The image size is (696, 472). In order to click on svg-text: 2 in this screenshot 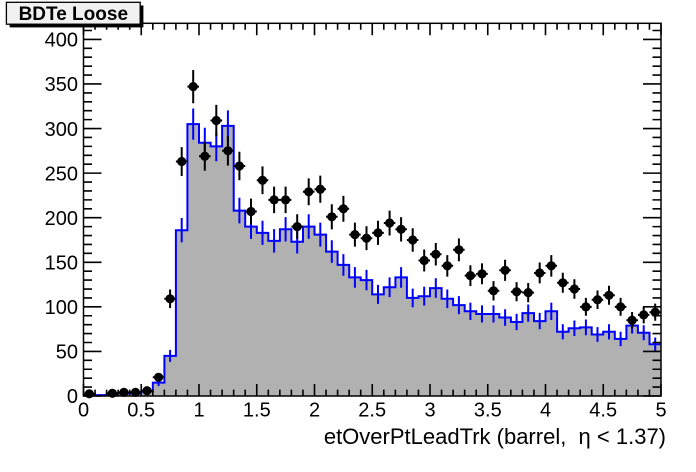, I will do `click(314, 411)`.